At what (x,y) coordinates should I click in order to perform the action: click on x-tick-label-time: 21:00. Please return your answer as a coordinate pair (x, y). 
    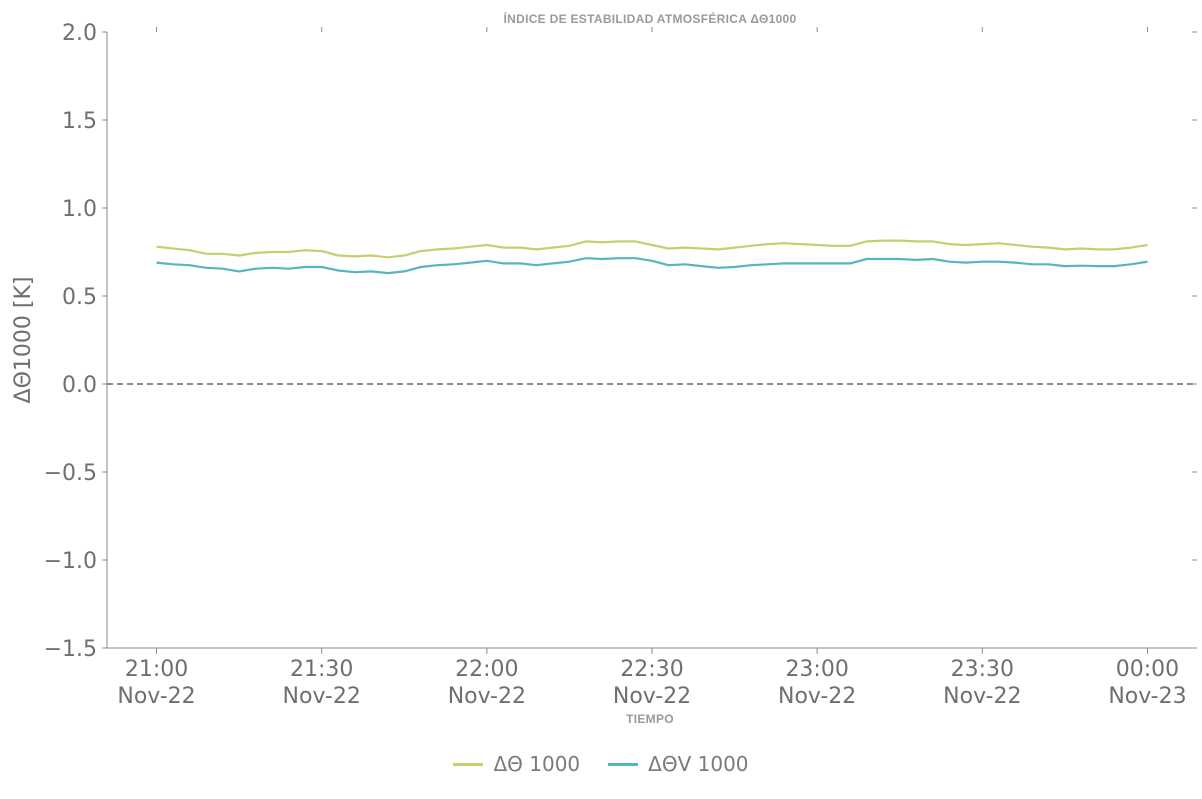
    Looking at the image, I should click on (156, 669).